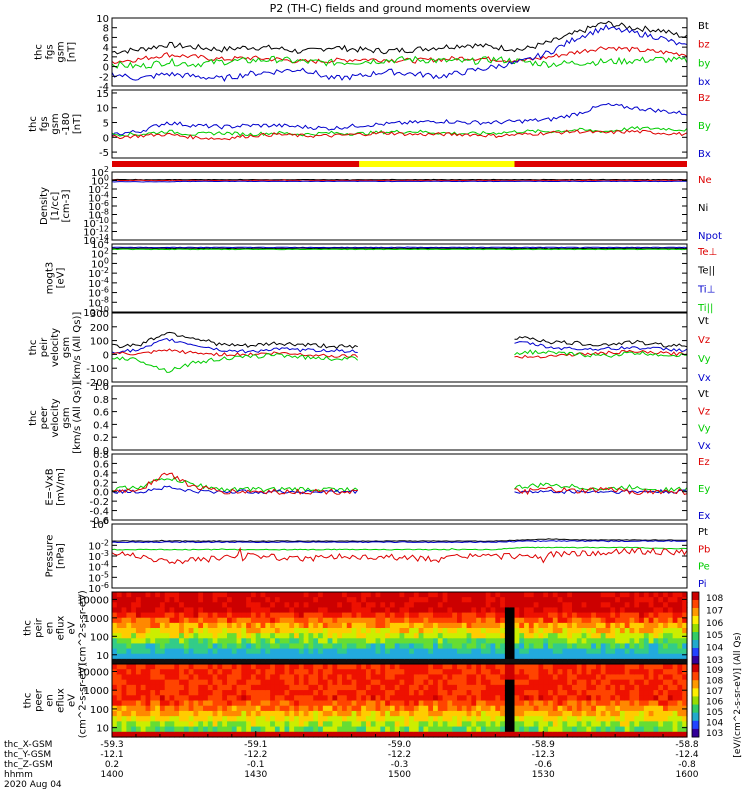 The height and width of the screenshot is (800, 750). I want to click on colorbar-segment, so click(695, 725).